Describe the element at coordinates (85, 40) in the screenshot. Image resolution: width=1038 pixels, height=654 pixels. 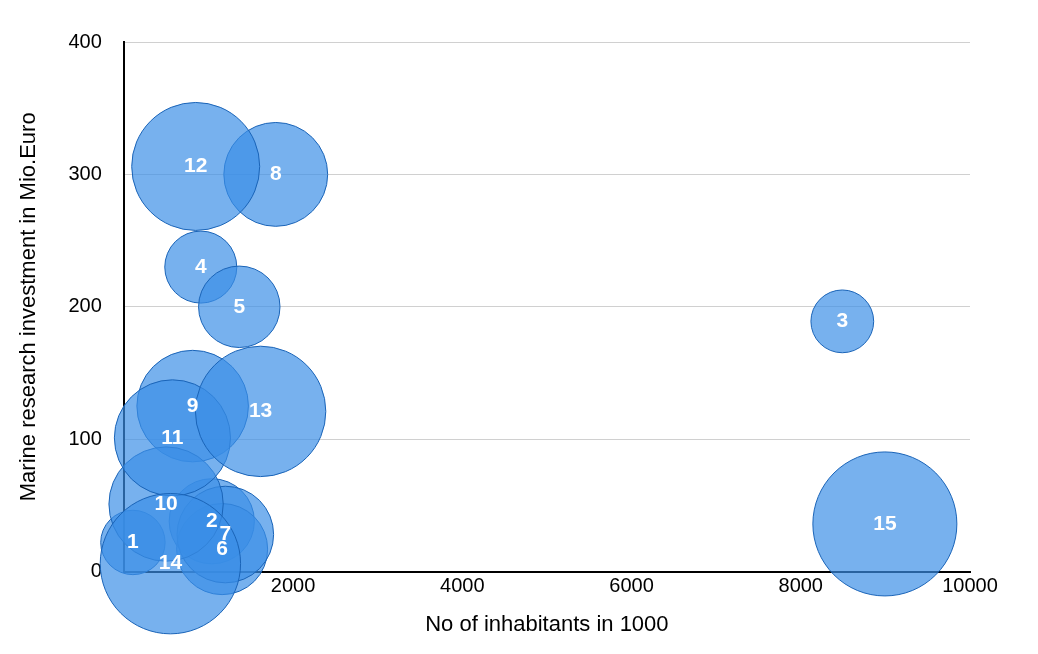
I see `y-tick-label: 400` at that location.